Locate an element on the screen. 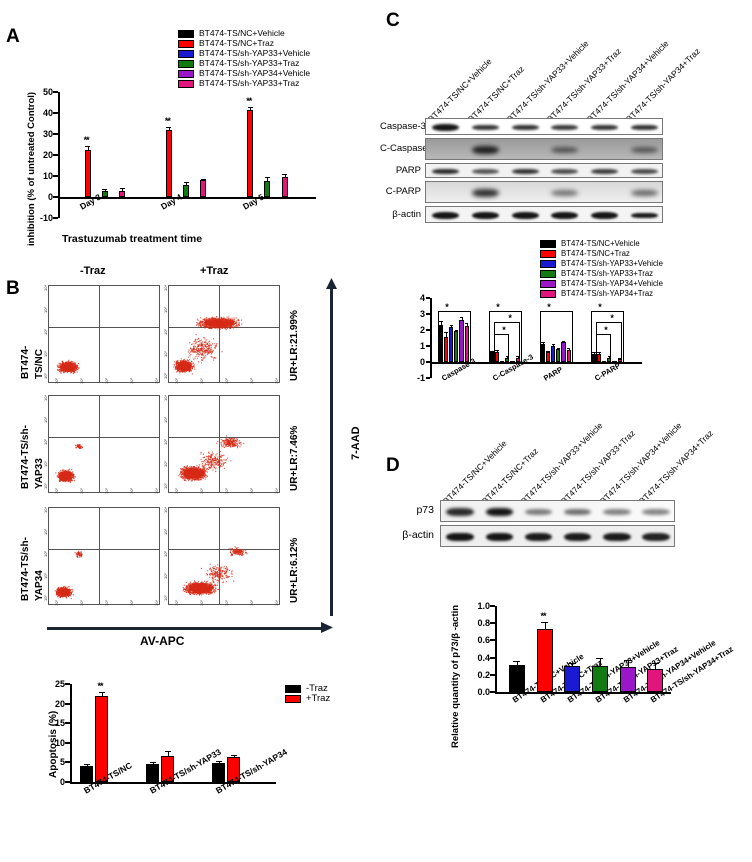  legend-label: BT474-TS/sh-YAP33+Vehicle is located at coordinates (612, 264).